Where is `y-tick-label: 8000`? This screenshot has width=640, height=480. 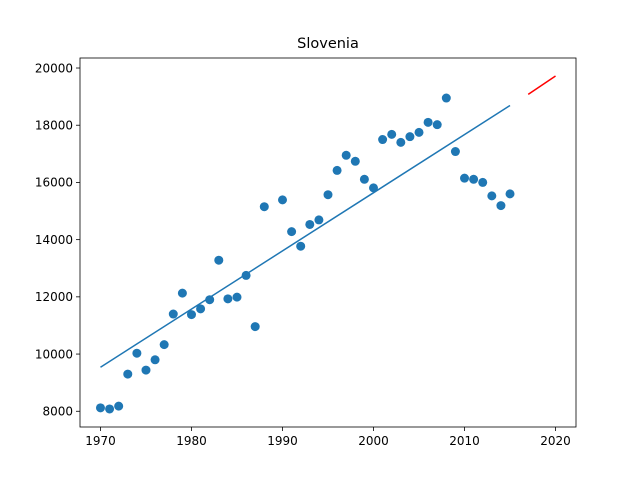 y-tick-label: 8000 is located at coordinates (57, 412).